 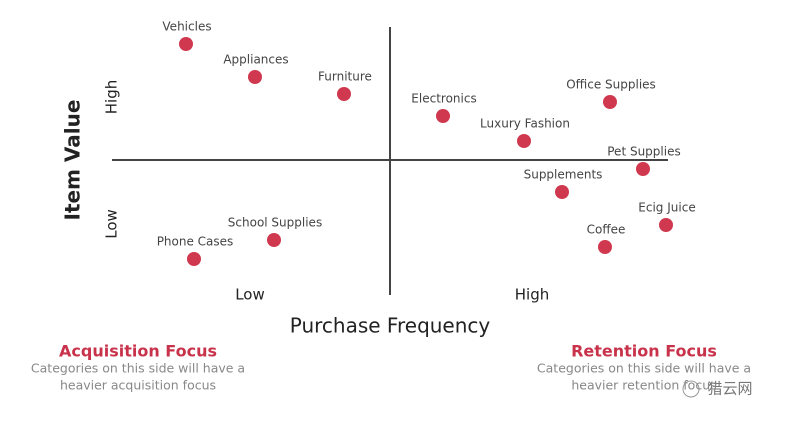 What do you see at coordinates (255, 60) in the screenshot?
I see `node-label: Appliances` at bounding box center [255, 60].